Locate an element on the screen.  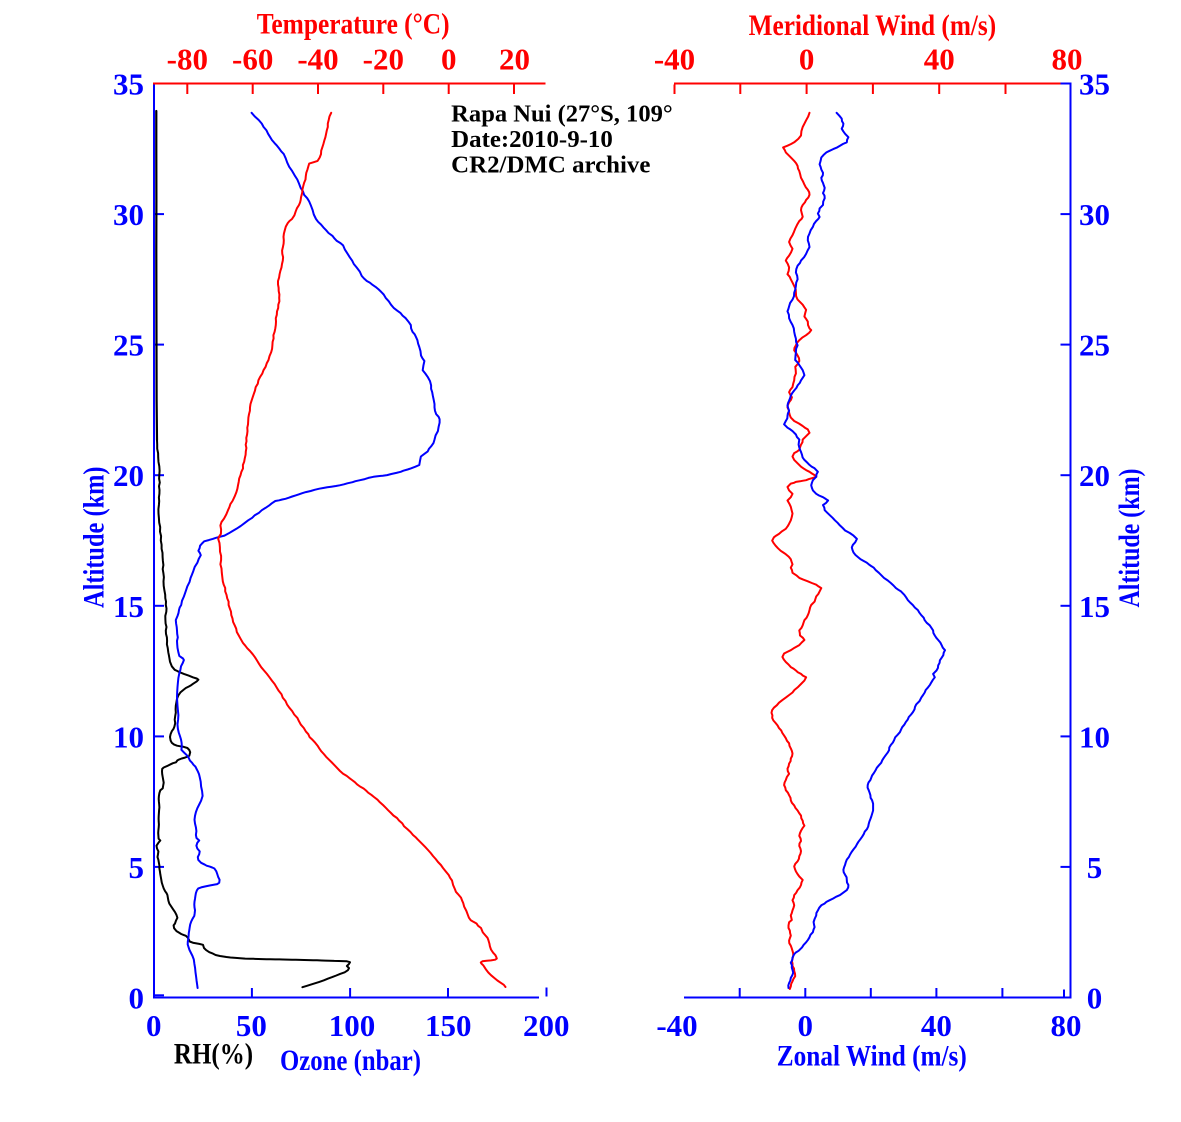
svg-text: Ozone (nbar) is located at coordinates (350, 1060).